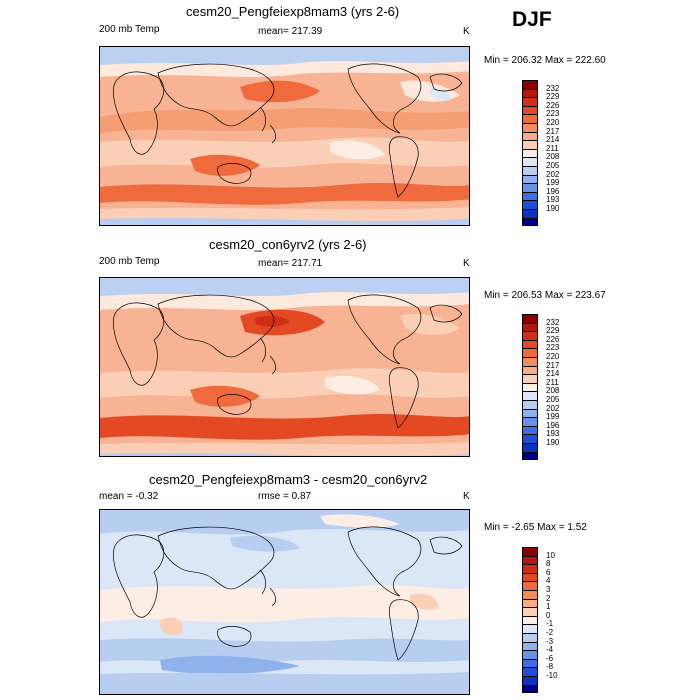 This screenshot has width=700, height=700. What do you see at coordinates (293, 11) in the screenshot?
I see `panel-1-title: cesm20_Pengfeiexp8mam3 (yrs 2-6)` at bounding box center [293, 11].